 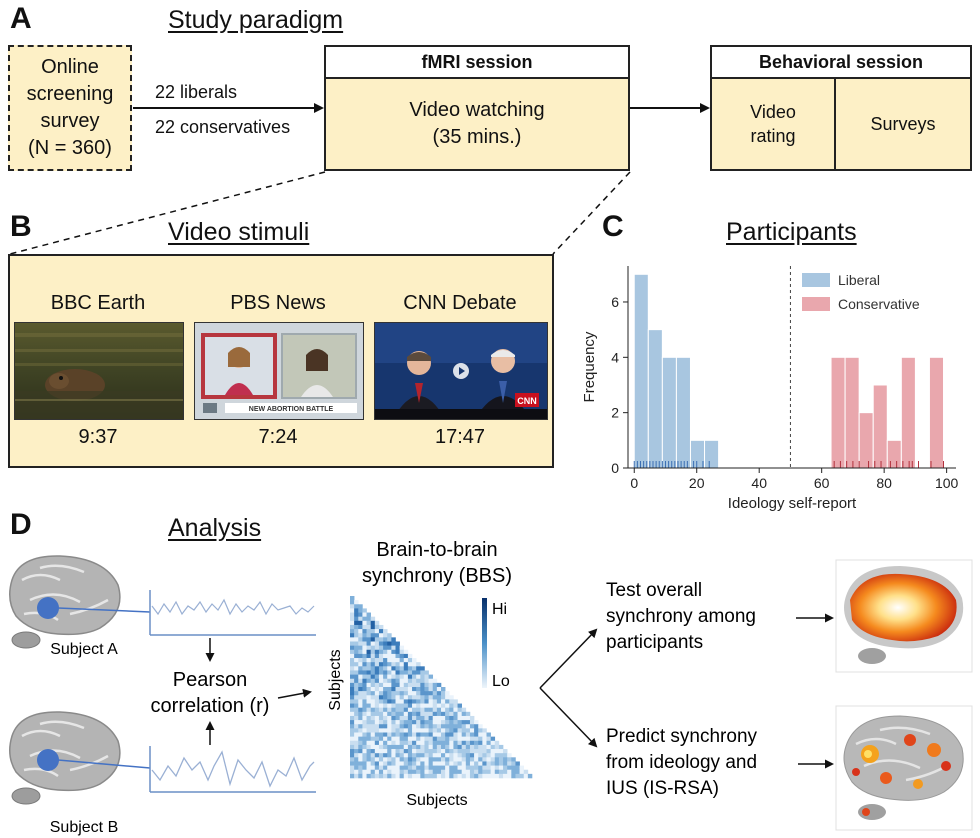 I want to click on video-title-cnn: CNN Debate, so click(x=460, y=303).